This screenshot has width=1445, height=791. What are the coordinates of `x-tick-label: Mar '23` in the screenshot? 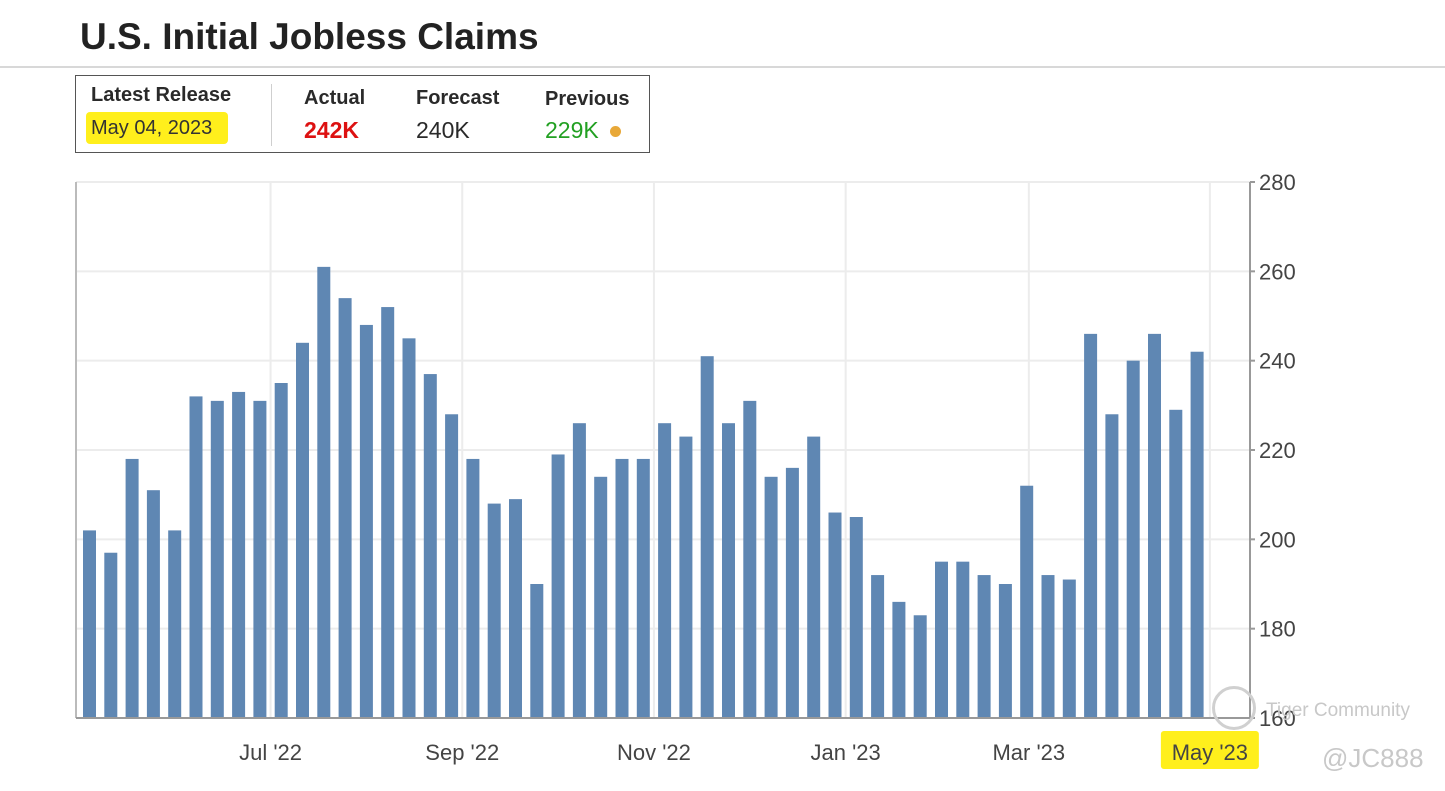 It's located at (1028, 752).